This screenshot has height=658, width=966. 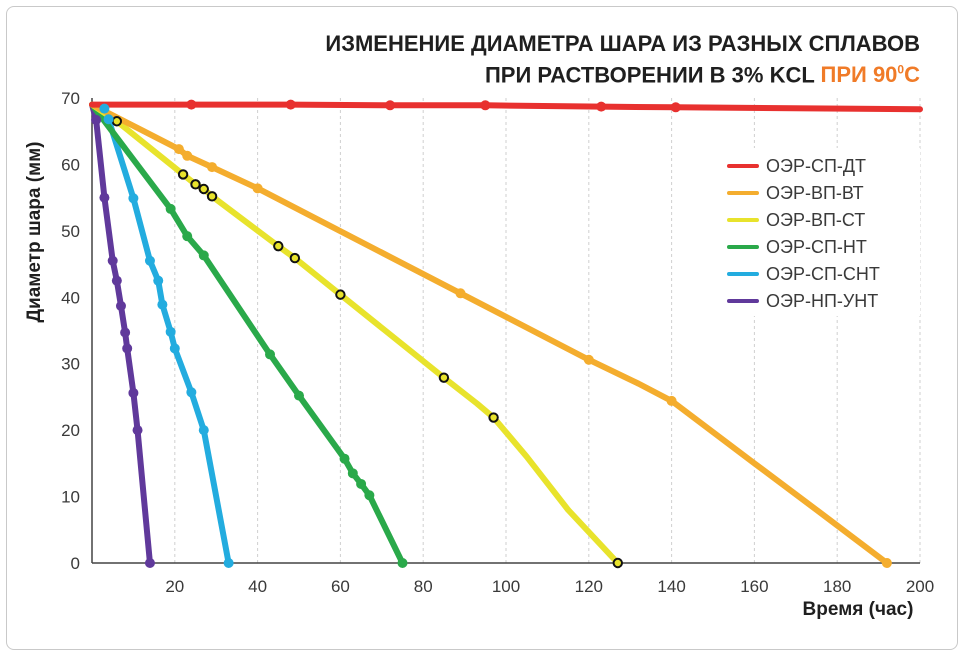 What do you see at coordinates (549, 586) in the screenshot?
I see `x-tick-labels: 20 40 60 80 100 120 140 160 180 200` at bounding box center [549, 586].